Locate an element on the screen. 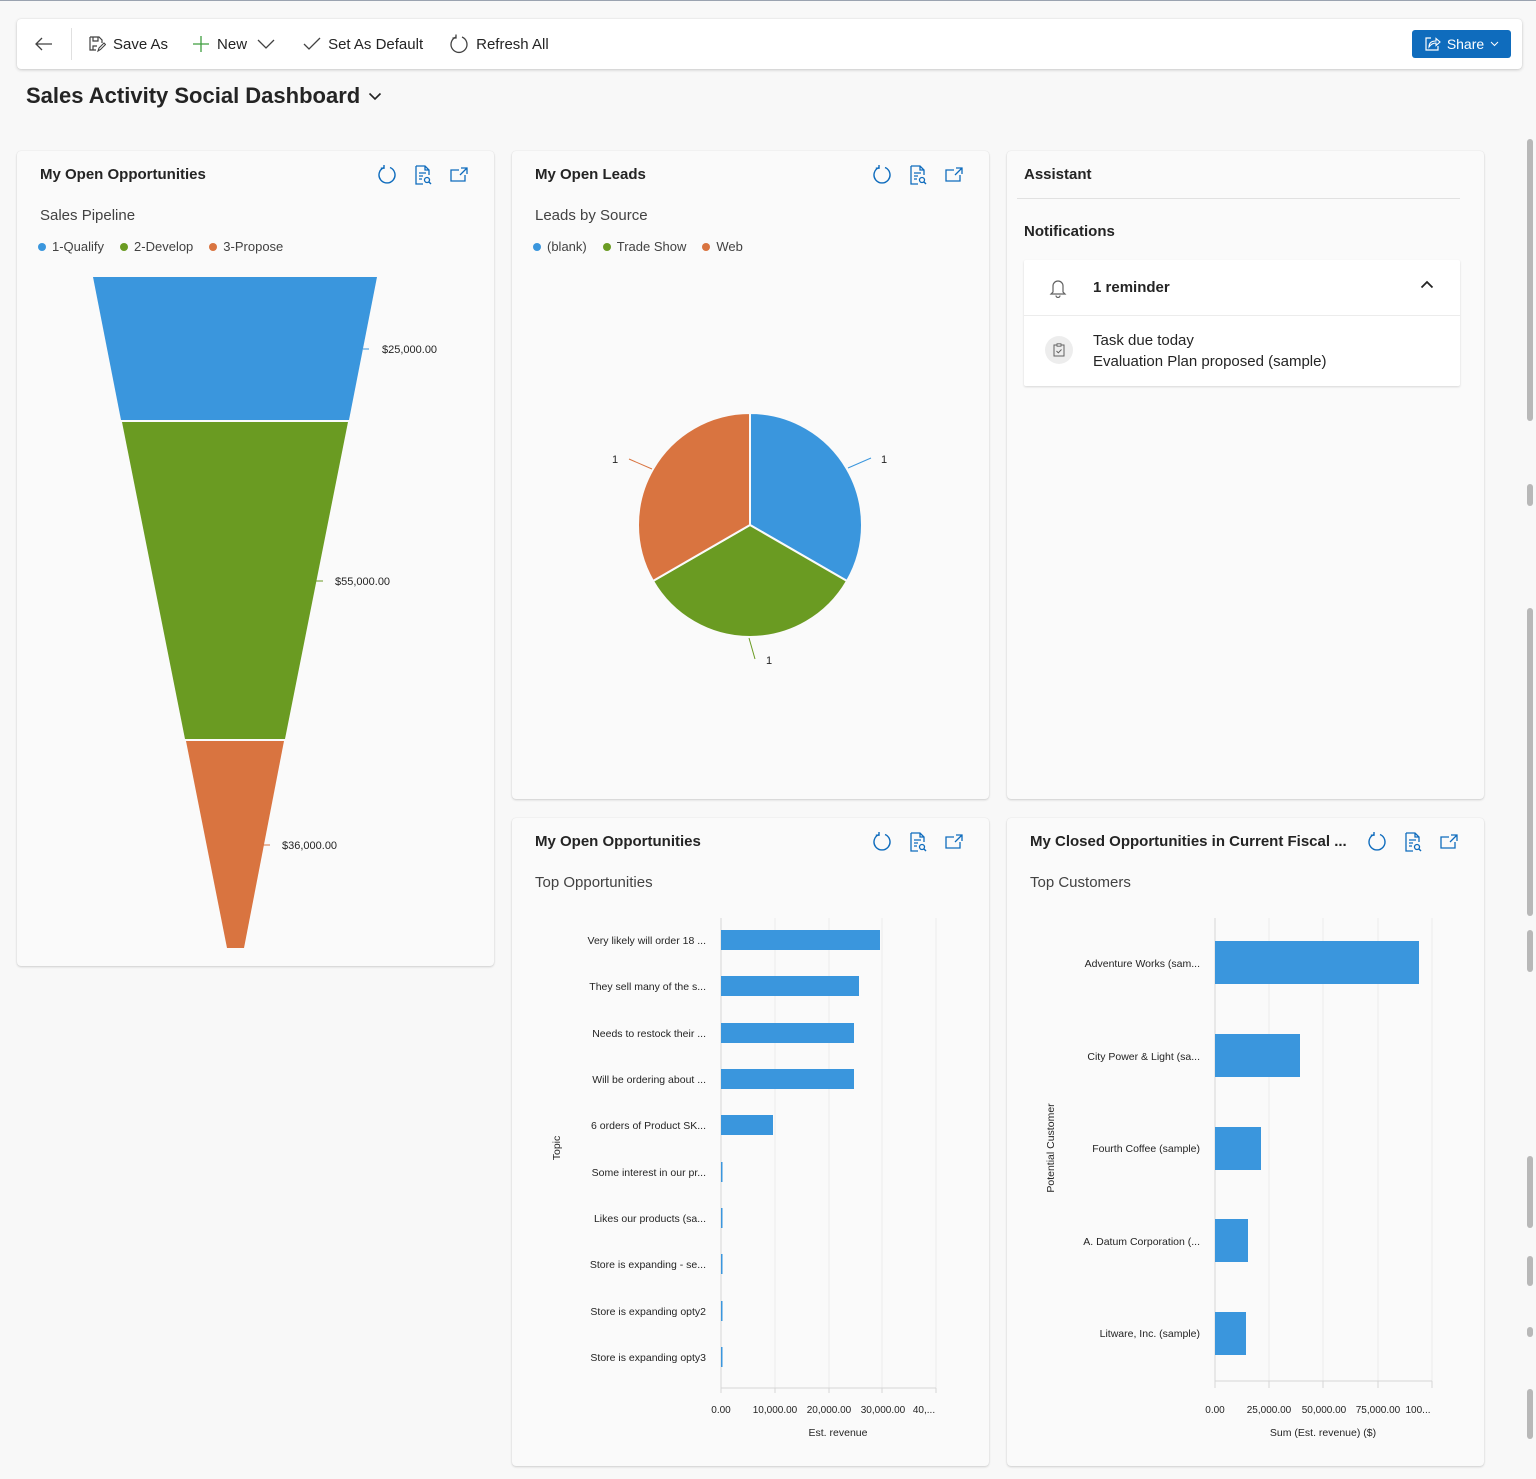 This screenshot has width=1536, height=1479. legend-item: (blank) is located at coordinates (560, 246).